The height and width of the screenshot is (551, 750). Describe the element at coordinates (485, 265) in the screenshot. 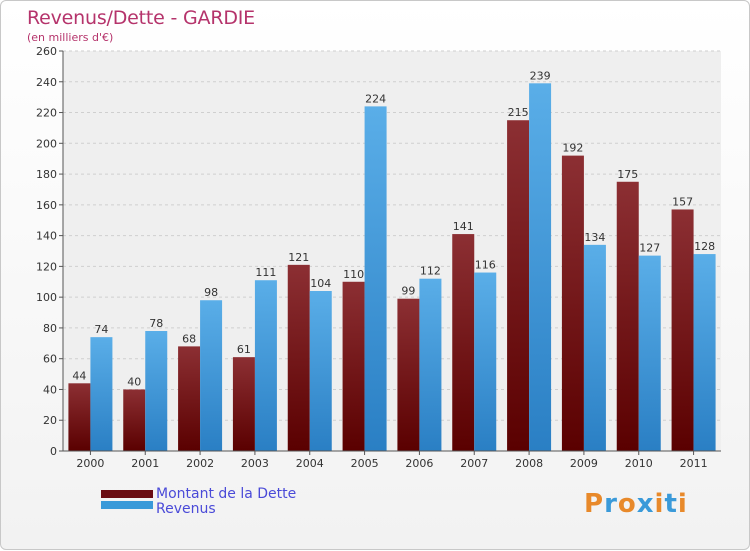

I see `data-label-revenus: 116` at that location.